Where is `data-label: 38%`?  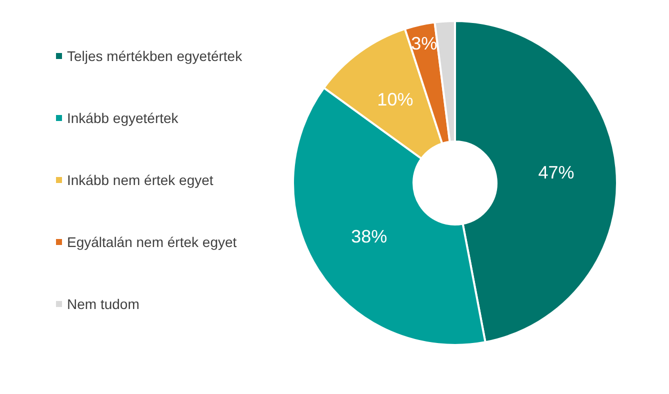
data-label: 38% is located at coordinates (369, 236).